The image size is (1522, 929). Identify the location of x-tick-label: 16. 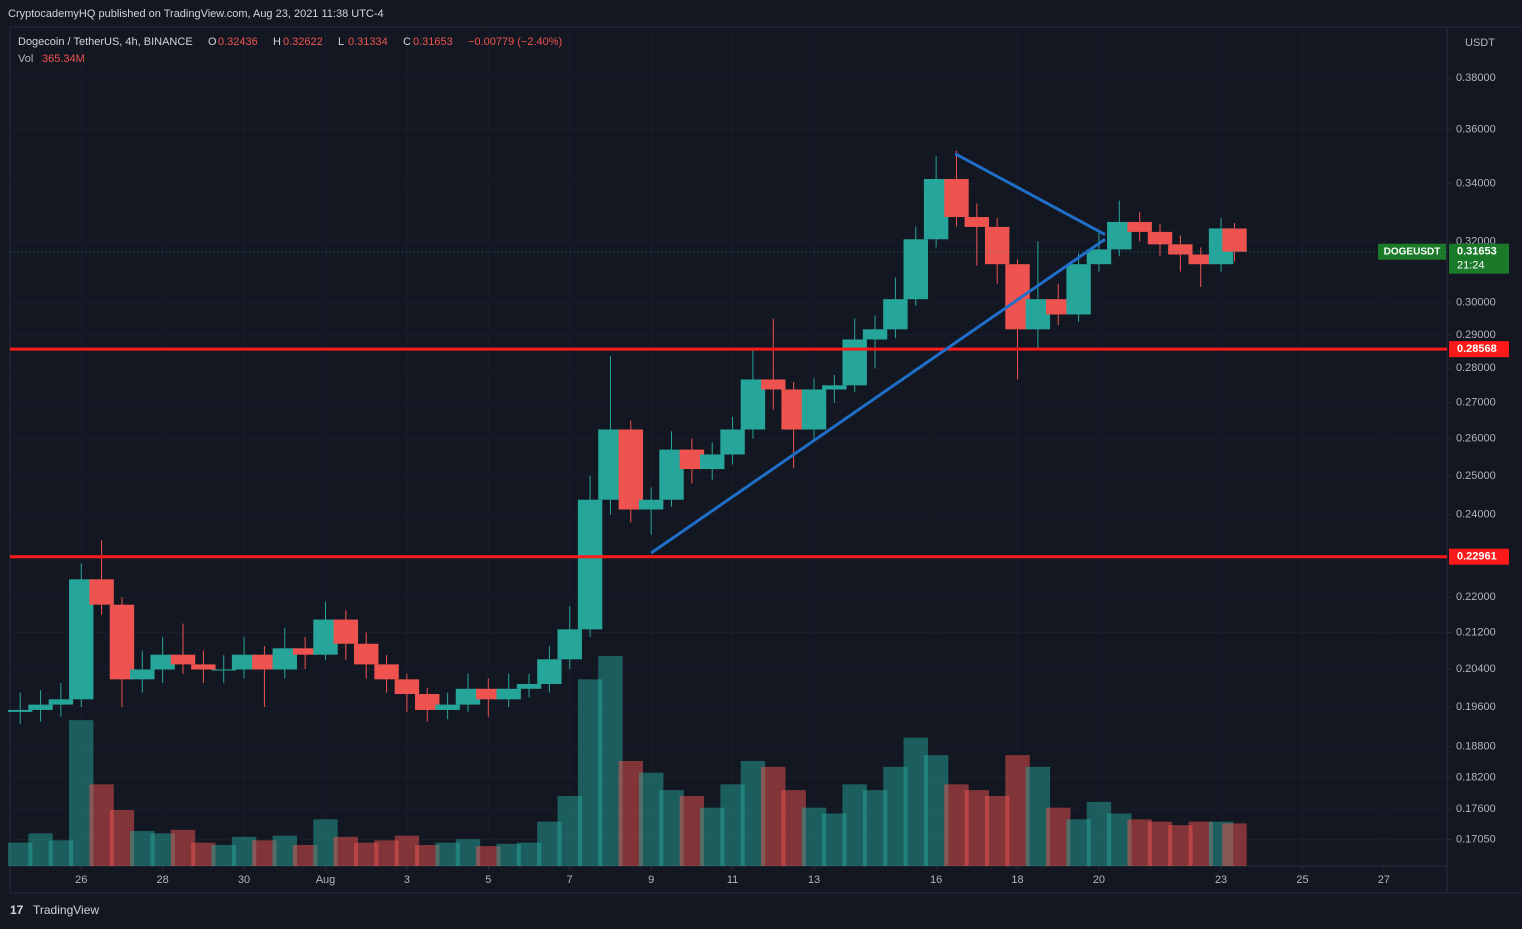
(936, 880).